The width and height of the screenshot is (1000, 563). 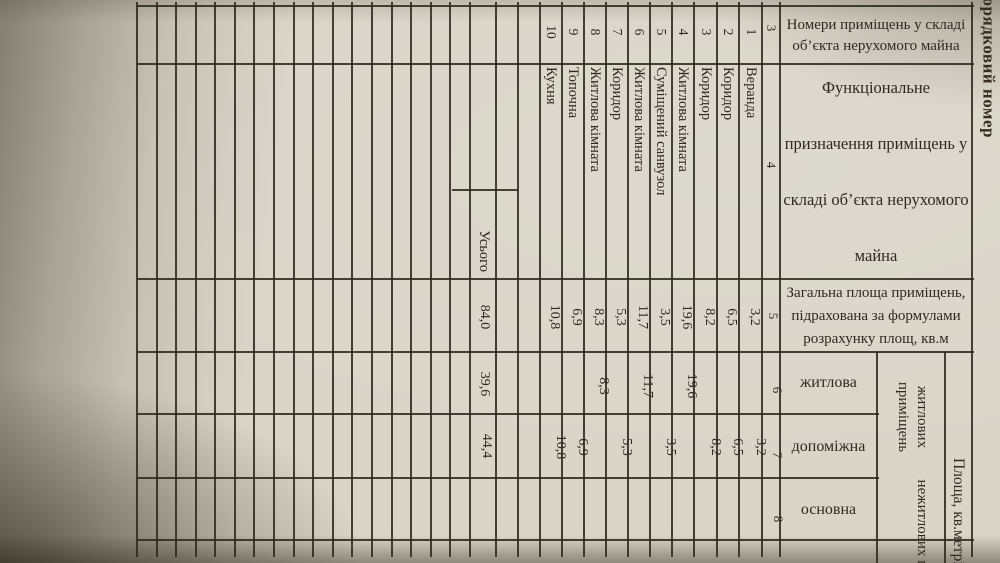 I want to click on room-auxiliary-area: 6,9, so click(x=582, y=447).